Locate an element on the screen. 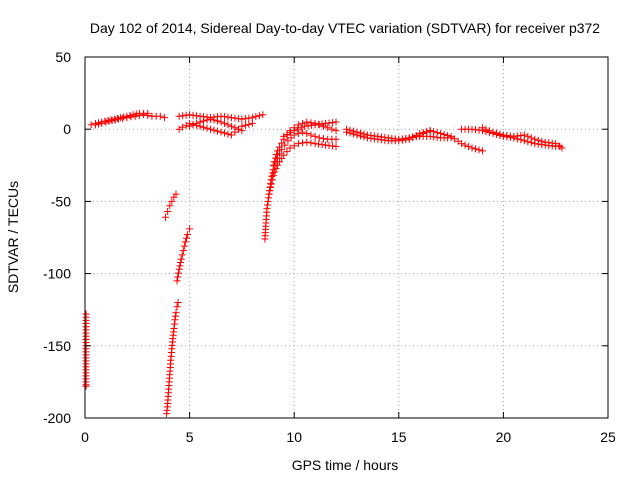  x-tick-label: 20 is located at coordinates (504, 437).